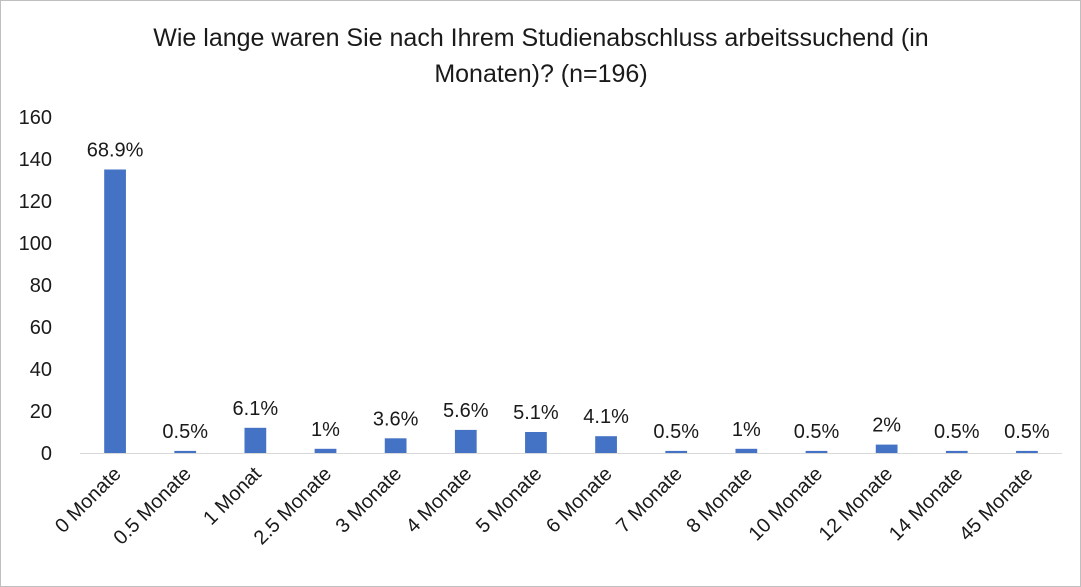 This screenshot has width=1081, height=587. Describe the element at coordinates (46, 454) in the screenshot. I see `y-tick-label: 0` at that location.